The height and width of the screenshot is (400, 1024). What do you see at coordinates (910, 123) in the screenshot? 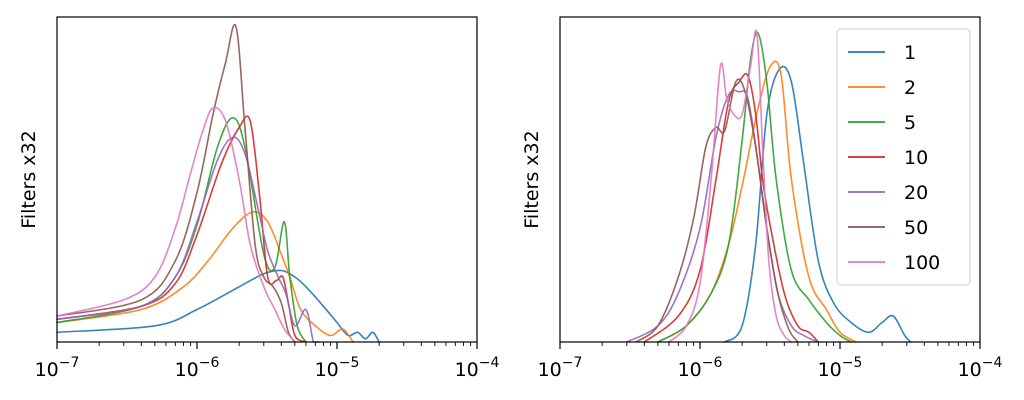
I see `legend-label-5: 5` at bounding box center [910, 123].